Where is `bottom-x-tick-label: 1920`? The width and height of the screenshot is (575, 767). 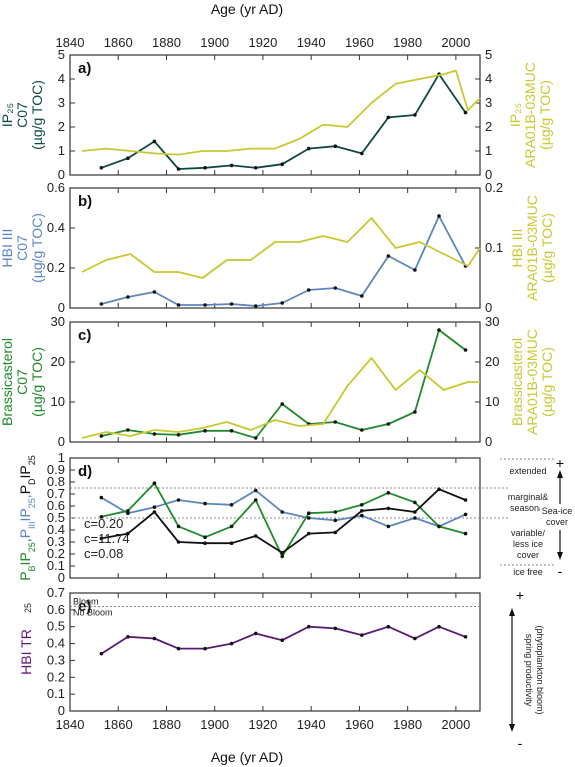 bottom-x-tick-label: 1920 is located at coordinates (262, 724).